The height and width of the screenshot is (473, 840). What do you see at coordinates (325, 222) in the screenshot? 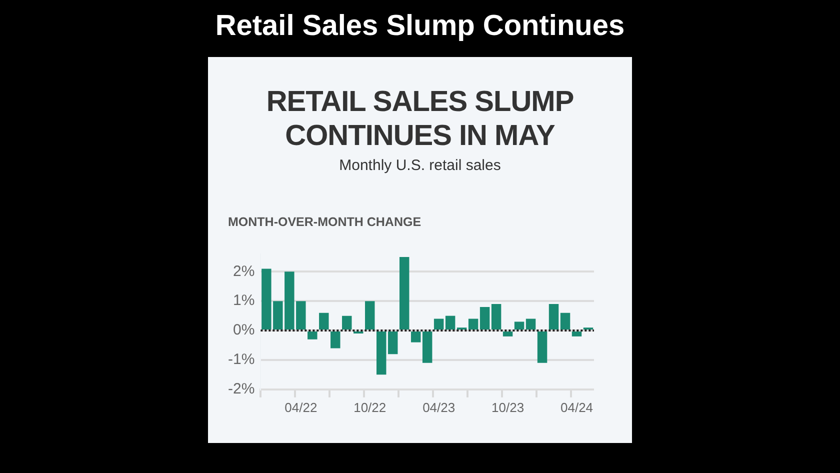
I see `y-axis-title: MONTH-OVER-MONTH CHANGE` at bounding box center [325, 222].